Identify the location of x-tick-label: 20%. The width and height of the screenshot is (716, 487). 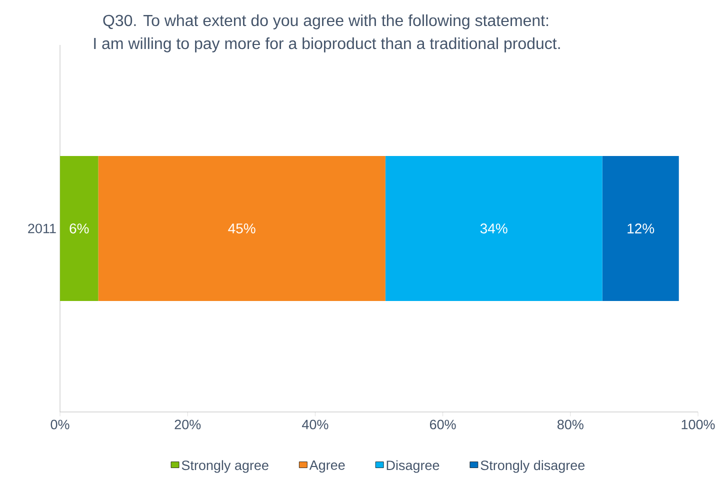
(187, 425).